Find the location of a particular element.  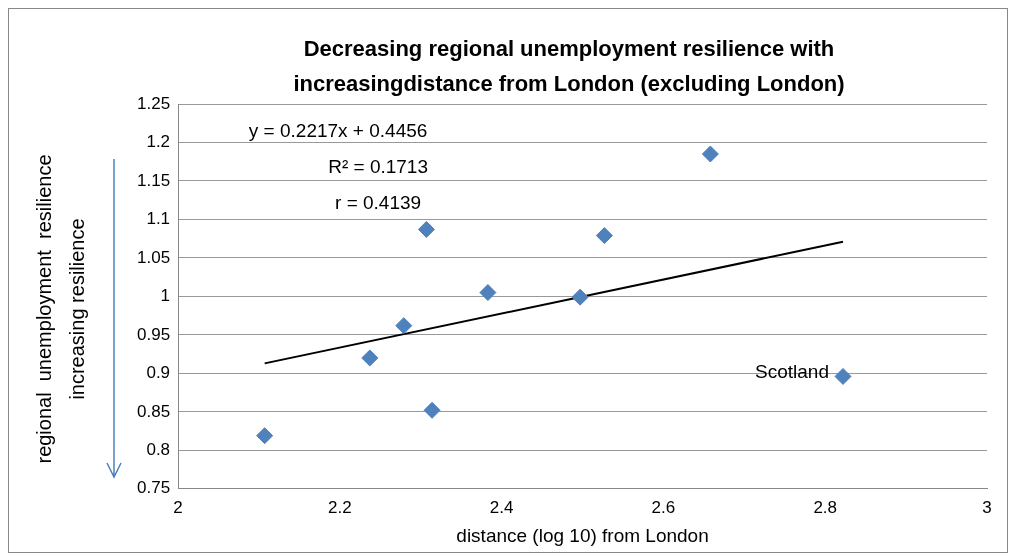

annotation: Scotland is located at coordinates (792, 371).